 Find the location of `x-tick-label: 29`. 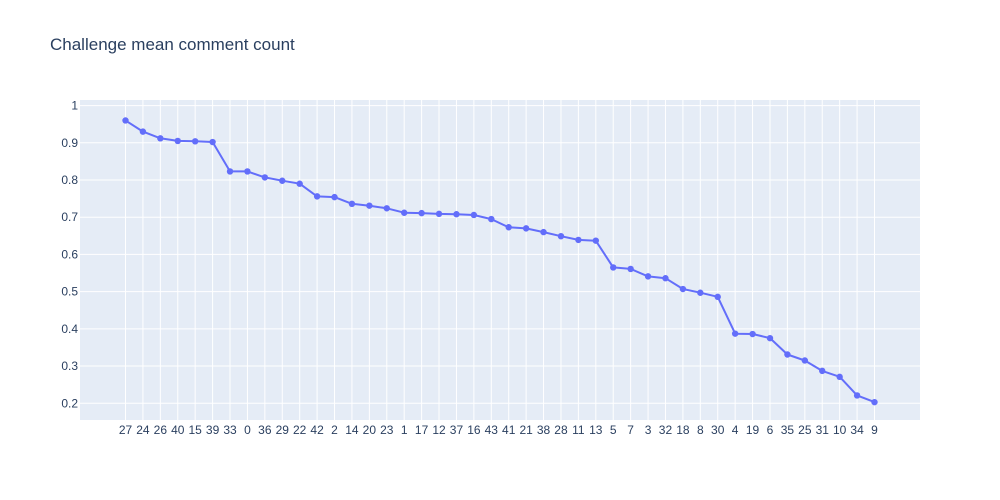

x-tick-label: 29 is located at coordinates (283, 430).